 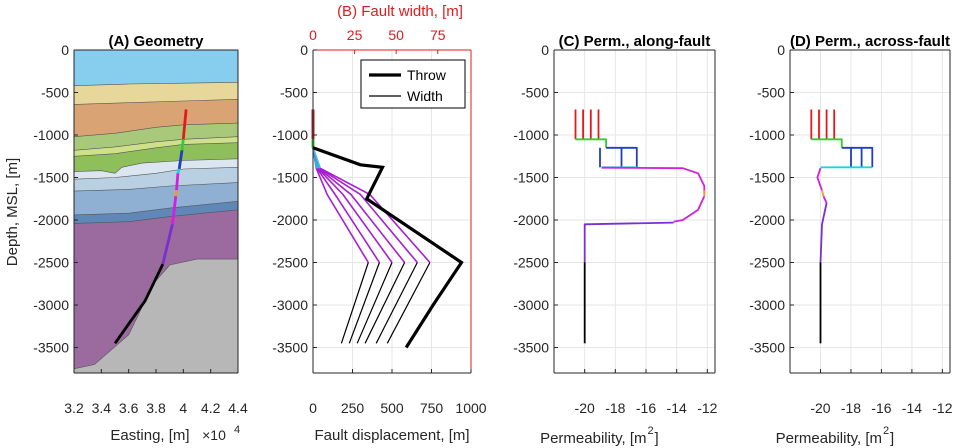 I want to click on x-tick-label: 750, so click(x=432, y=408).